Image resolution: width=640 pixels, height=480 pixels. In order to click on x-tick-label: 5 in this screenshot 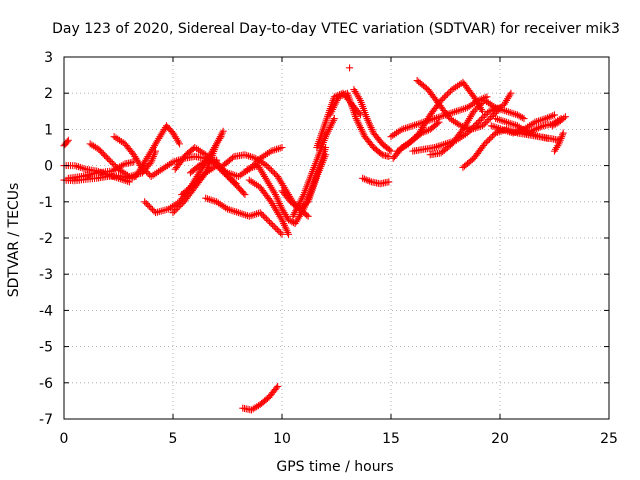, I will do `click(173, 439)`.